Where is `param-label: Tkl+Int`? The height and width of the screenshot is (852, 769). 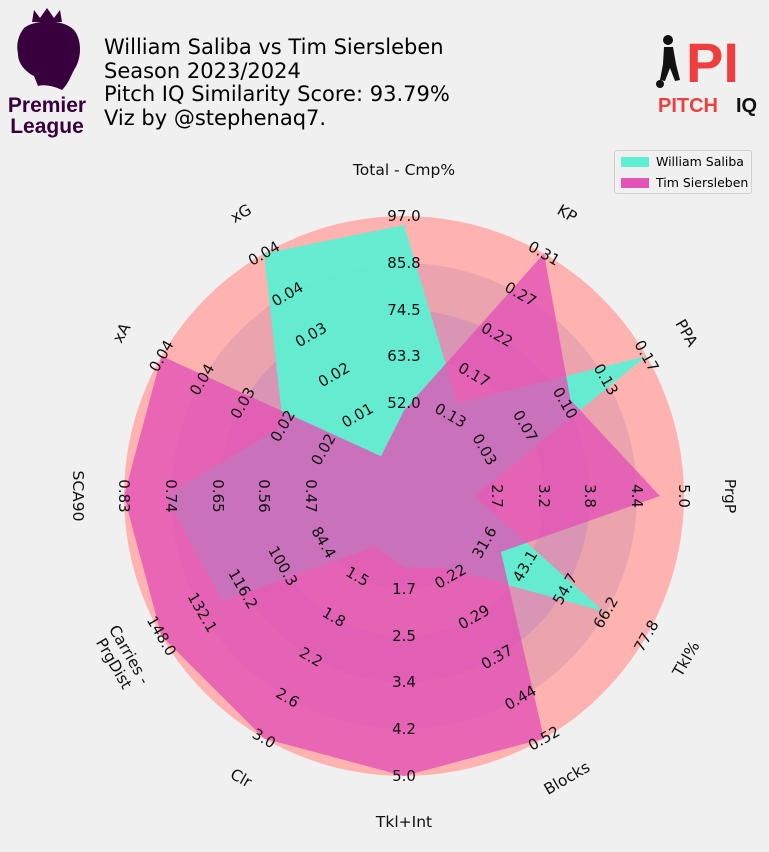
param-label: Tkl+Int is located at coordinates (403, 822).